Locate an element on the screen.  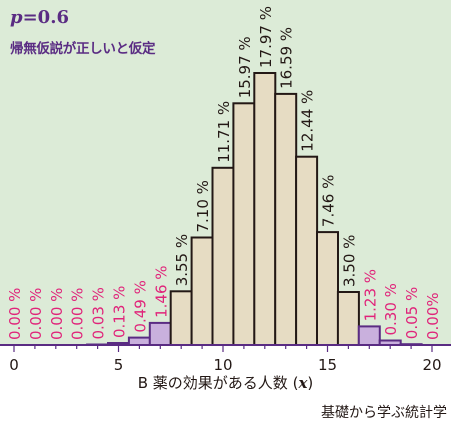
value-label-x19: 0.05 % is located at coordinates (412, 313).